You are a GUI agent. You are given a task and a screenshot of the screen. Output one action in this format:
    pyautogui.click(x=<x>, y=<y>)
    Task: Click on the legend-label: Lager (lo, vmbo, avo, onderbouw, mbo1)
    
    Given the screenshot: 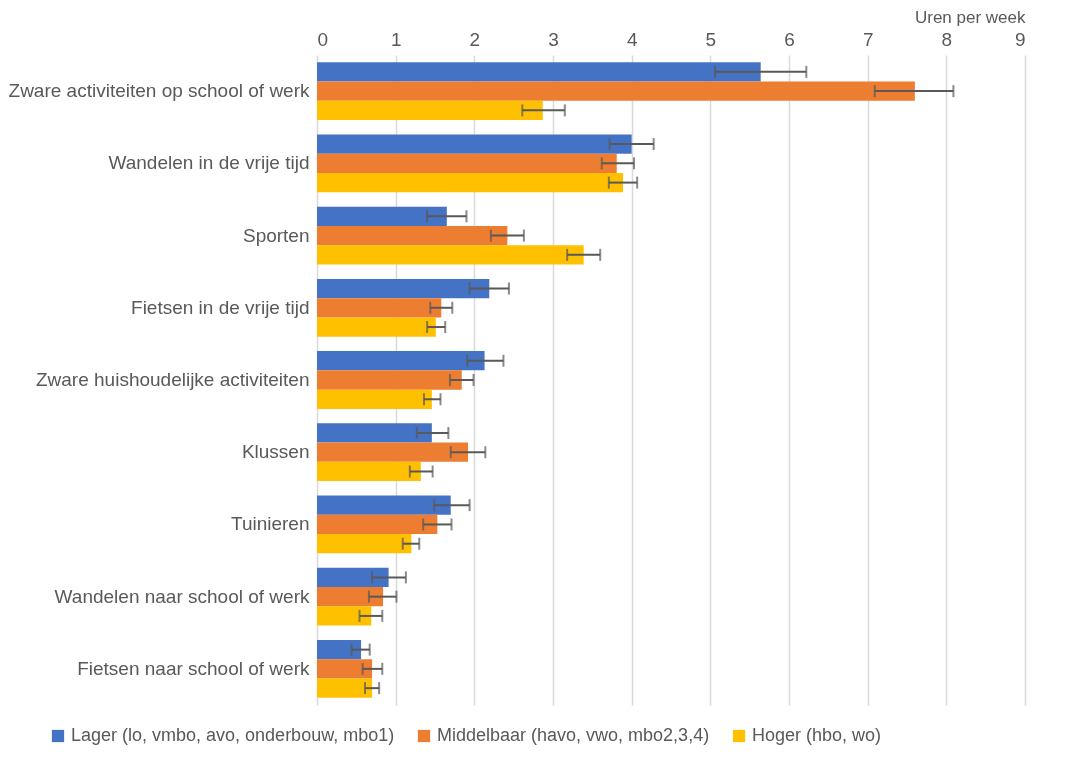 What is the action you would take?
    pyautogui.click(x=233, y=735)
    